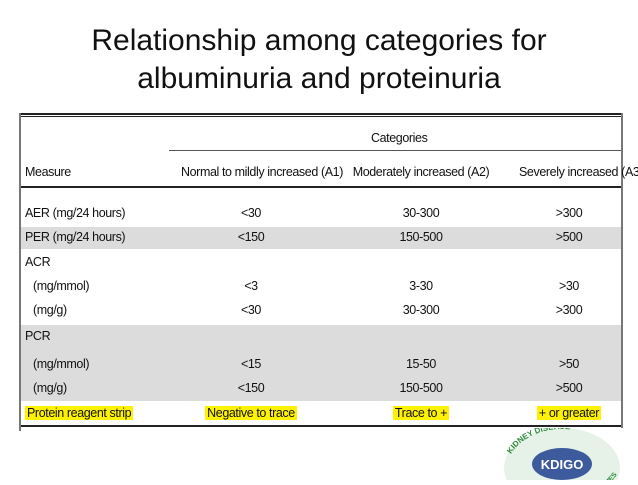  I want to click on table-row-per-a3: >500, so click(569, 237).